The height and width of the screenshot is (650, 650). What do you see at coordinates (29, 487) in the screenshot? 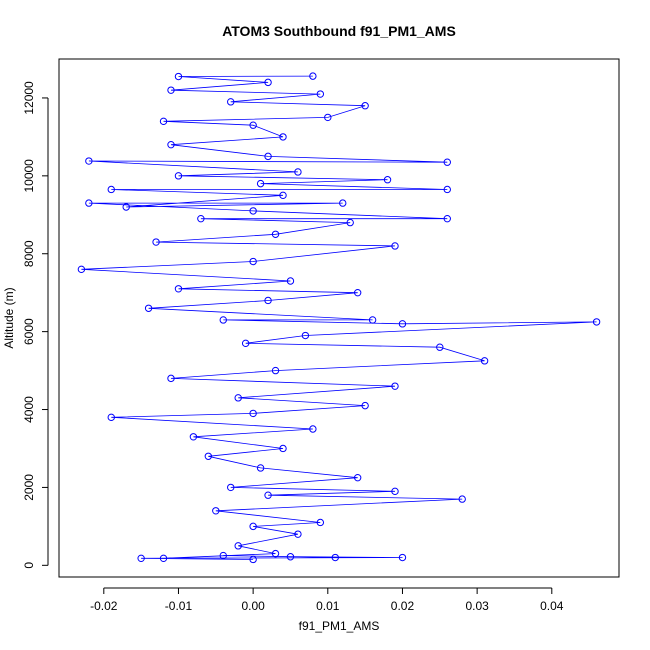
I see `y-tick-label: 2000` at bounding box center [29, 487].